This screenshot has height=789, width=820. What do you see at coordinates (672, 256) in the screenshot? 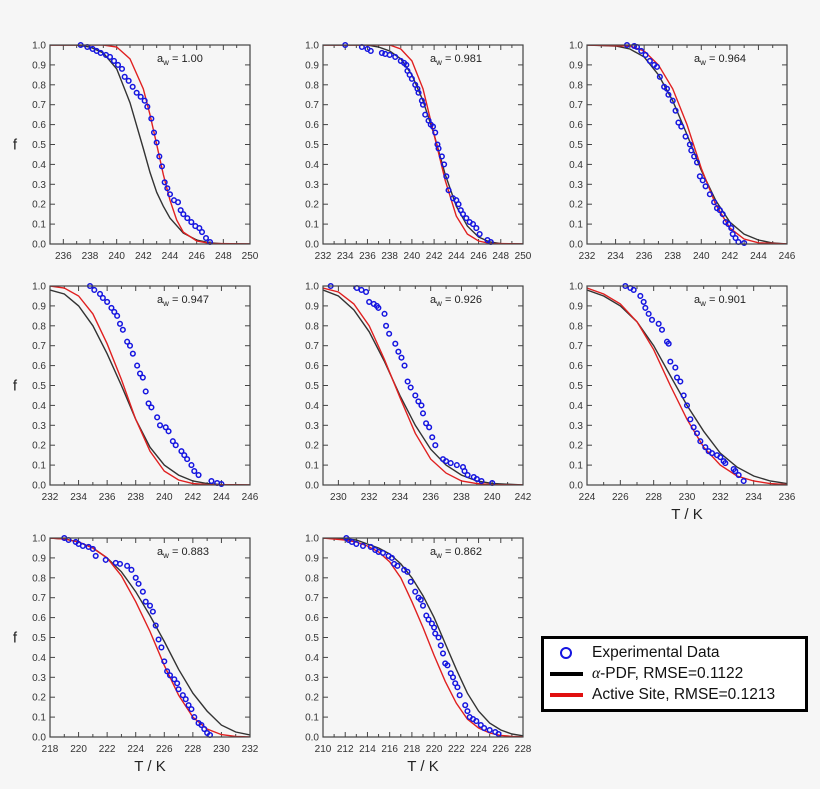
I see `x-tick-label: 238` at bounding box center [672, 256].